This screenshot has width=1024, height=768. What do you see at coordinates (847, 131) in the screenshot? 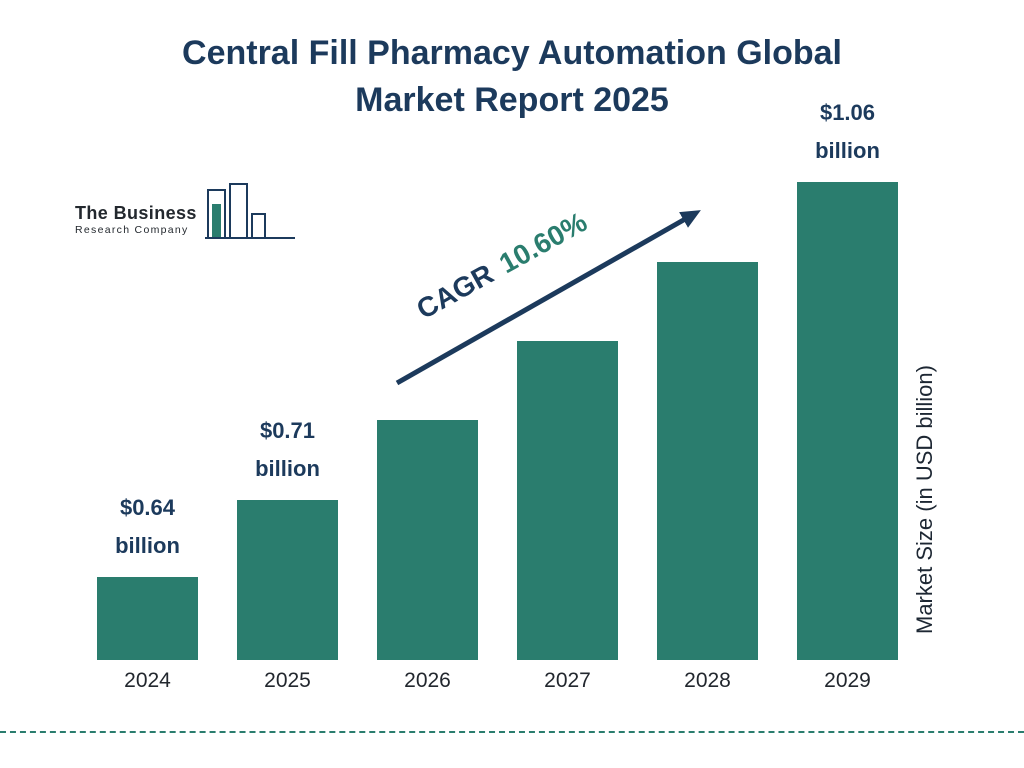
I see `bar-value-label-2029: $1.06 billion` at bounding box center [847, 131].